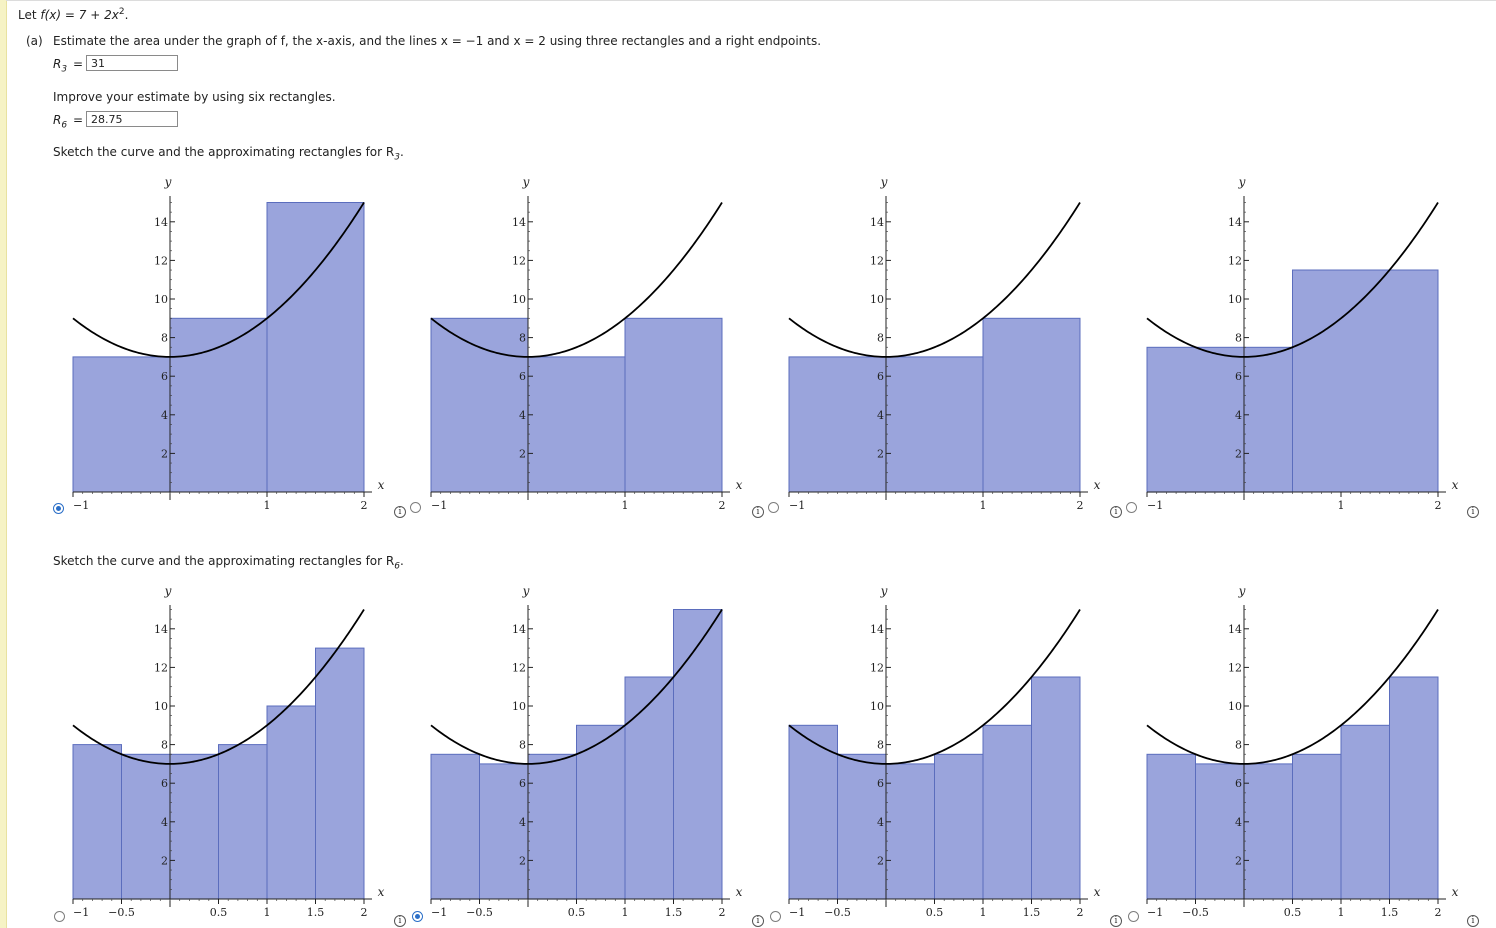 The image size is (1496, 928). I want to click on intro-suffix: ., so click(126, 15).